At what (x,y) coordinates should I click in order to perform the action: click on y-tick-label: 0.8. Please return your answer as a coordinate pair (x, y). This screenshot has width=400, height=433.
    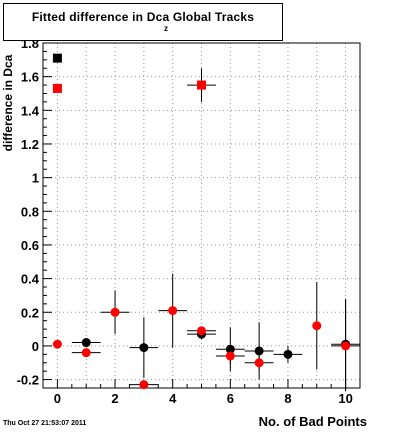
    Looking at the image, I should click on (30, 211).